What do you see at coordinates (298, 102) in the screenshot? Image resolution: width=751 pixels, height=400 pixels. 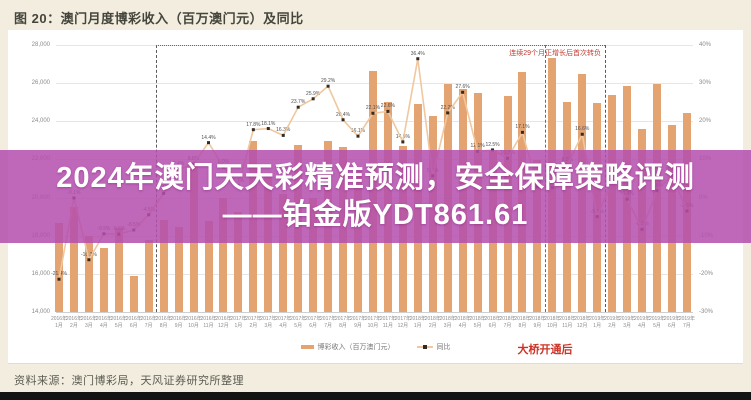 I see `yoy-point-label: 23.7%` at bounding box center [298, 102].